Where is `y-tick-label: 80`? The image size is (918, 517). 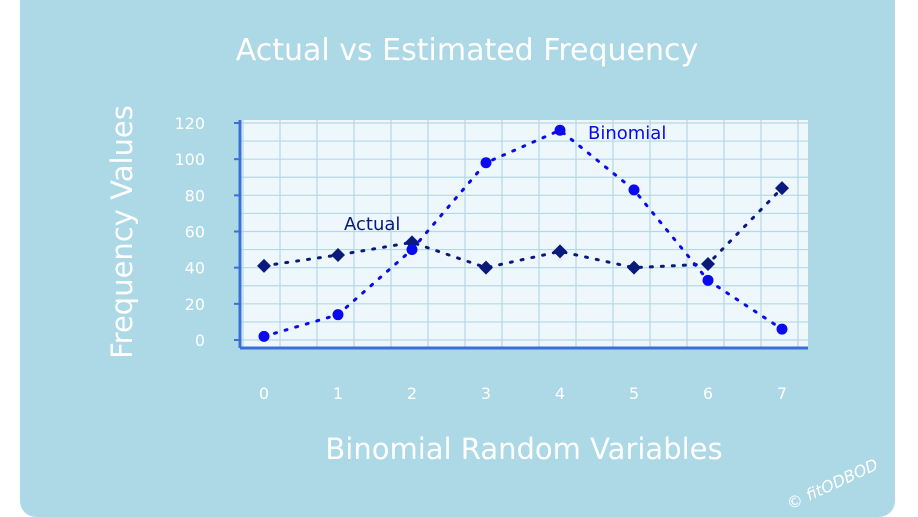 y-tick-label: 80 is located at coordinates (195, 195).